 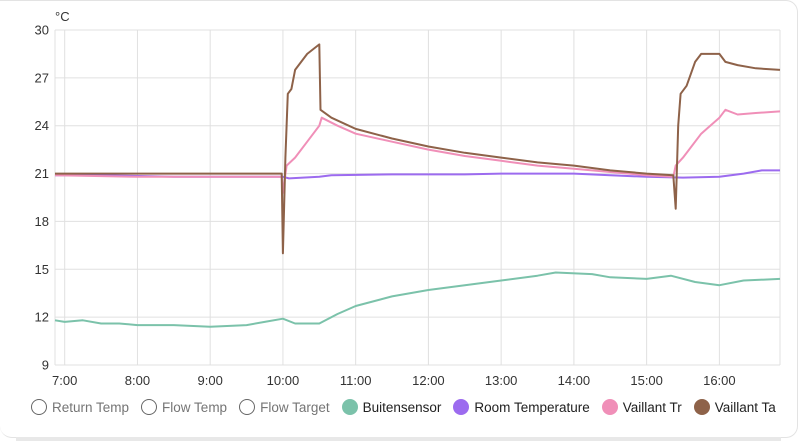 What do you see at coordinates (356, 380) in the screenshot?
I see `x-tick-label: 11:00` at bounding box center [356, 380].